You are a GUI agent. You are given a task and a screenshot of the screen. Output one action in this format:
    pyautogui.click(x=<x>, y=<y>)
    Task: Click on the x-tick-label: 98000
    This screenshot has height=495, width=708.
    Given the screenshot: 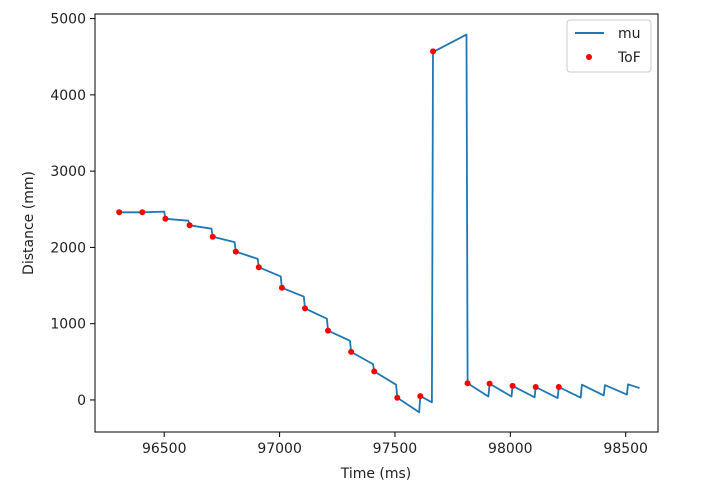 What is the action you would take?
    pyautogui.click(x=510, y=449)
    